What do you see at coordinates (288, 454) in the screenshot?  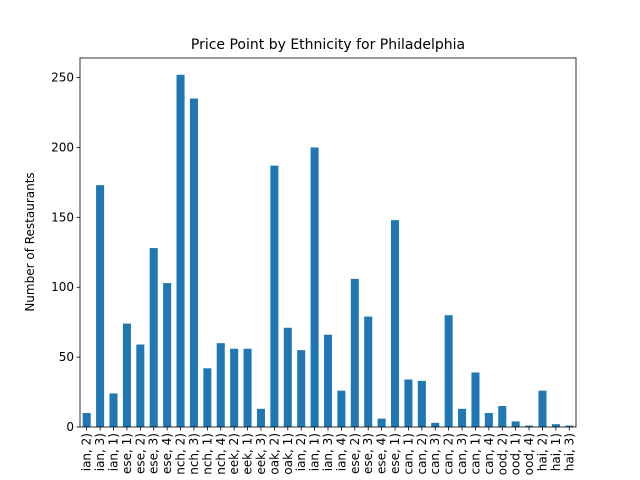 I see `x-tick-label: oak, 1)` at bounding box center [288, 454].